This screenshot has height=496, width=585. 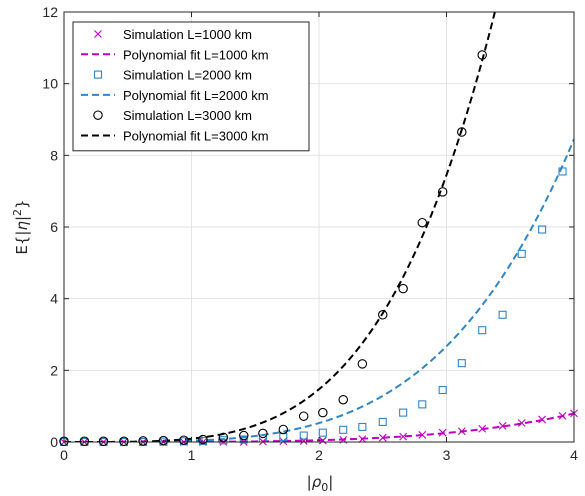 I want to click on legend-entry: Polynomial fit L=1000 km, so click(x=196, y=54).